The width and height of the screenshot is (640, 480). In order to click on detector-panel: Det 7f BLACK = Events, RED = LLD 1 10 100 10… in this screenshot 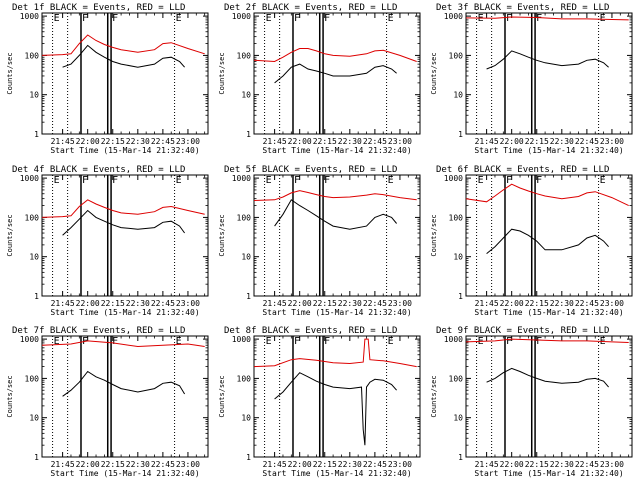, I will do `click(107, 402)`.